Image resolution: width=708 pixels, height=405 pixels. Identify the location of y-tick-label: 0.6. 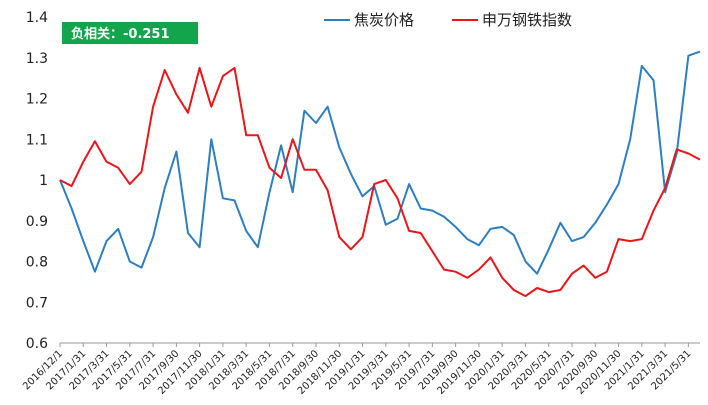
(37, 344).